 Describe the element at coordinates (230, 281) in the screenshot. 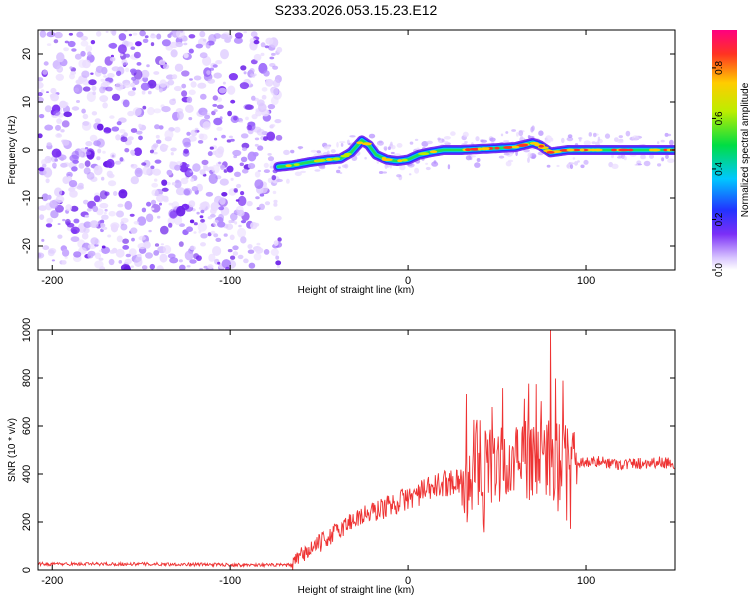

I see `x-tick-label: -100` at that location.